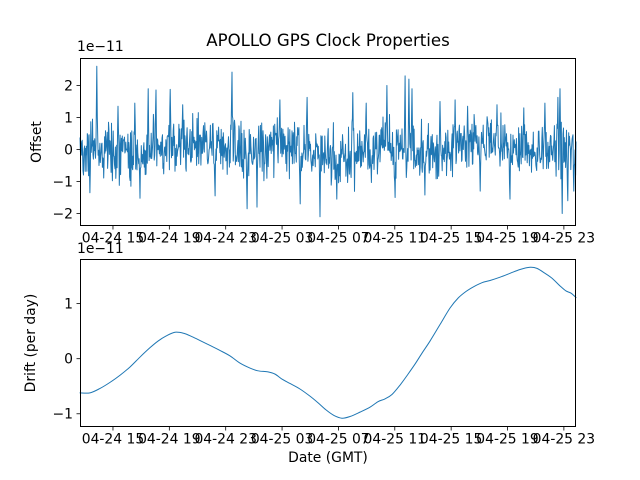 The width and height of the screenshot is (640, 480). I want to click on date-x-axis-label: Date (GMT), so click(328, 458).